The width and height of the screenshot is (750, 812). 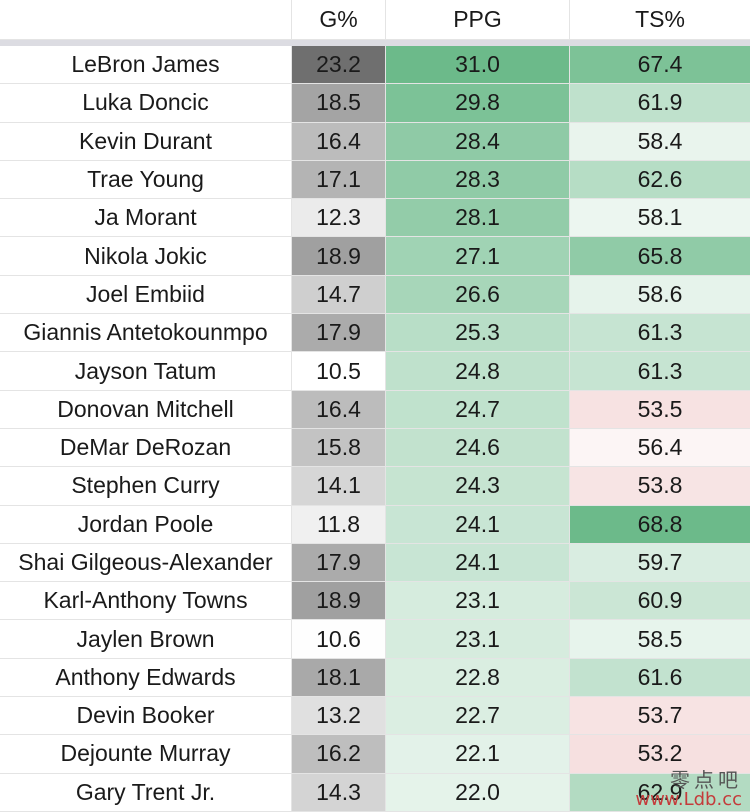 I want to click on ppg-cell: 26.6, so click(x=478, y=295).